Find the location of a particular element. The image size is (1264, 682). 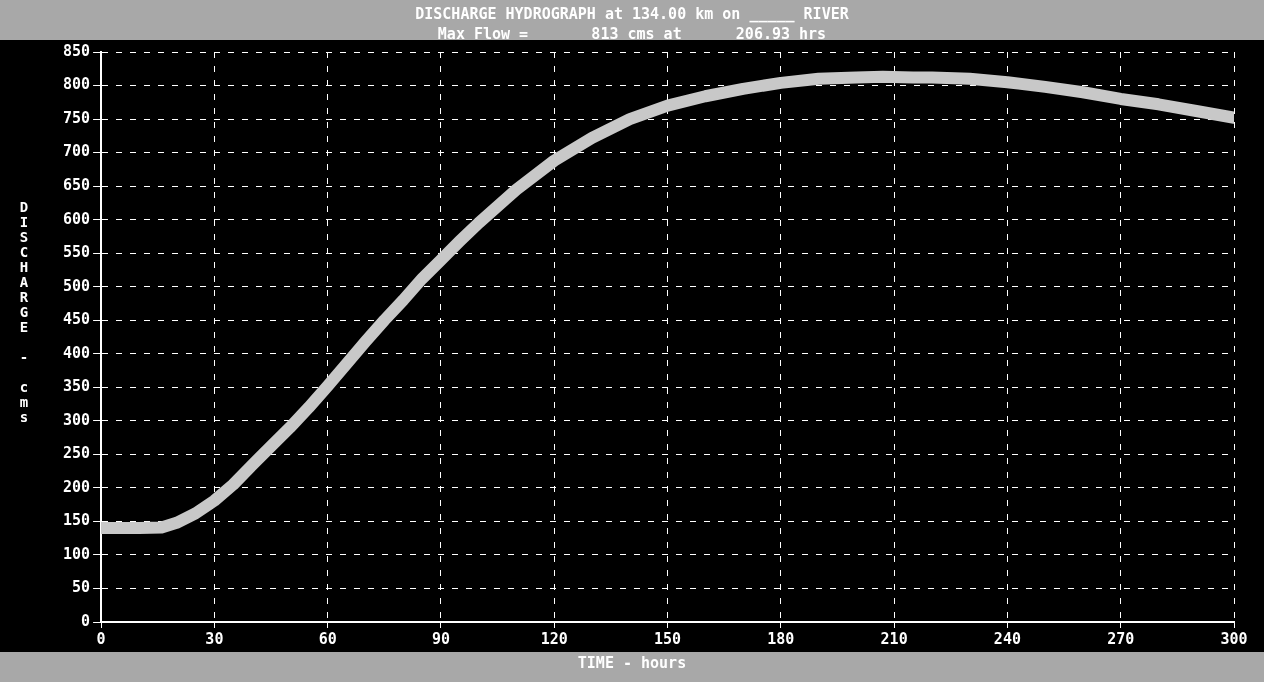

x-tick-label: 150 is located at coordinates (668, 638).